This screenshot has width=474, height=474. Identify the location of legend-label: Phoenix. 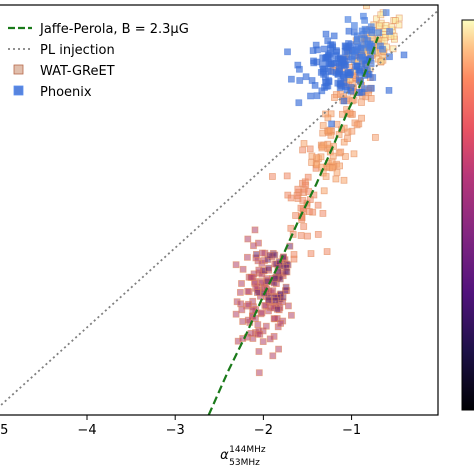
(66, 92).